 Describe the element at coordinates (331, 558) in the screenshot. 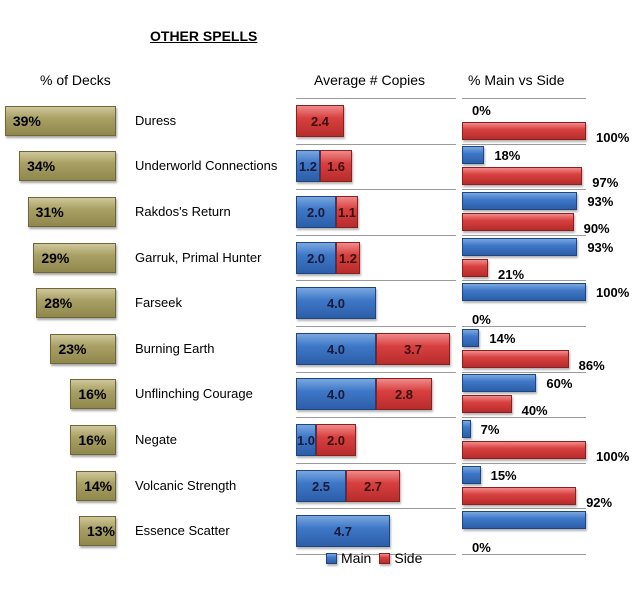

I see `legend-main-swatch` at that location.